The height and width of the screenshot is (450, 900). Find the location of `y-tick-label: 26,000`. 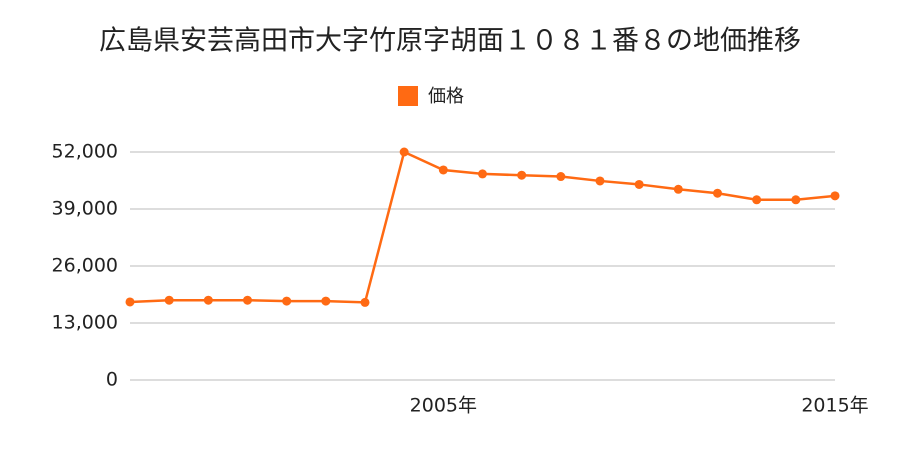

y-tick-label: 26,000 is located at coordinates (85, 266).